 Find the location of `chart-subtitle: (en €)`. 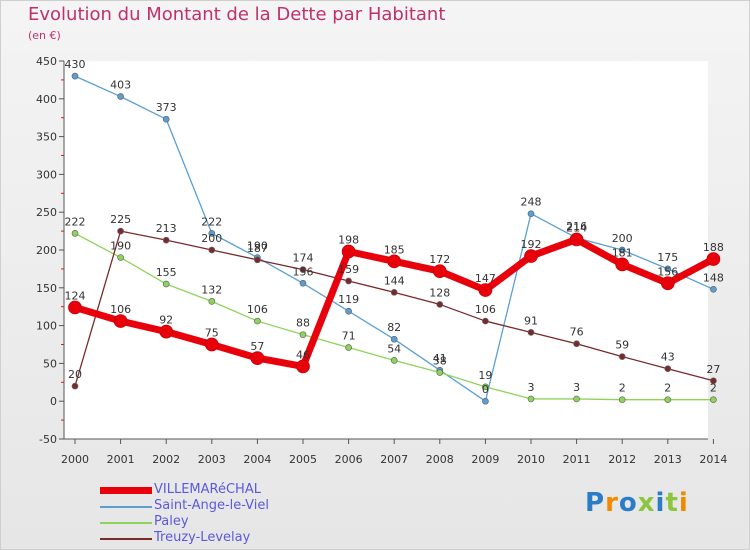

chart-subtitle: (en €) is located at coordinates (44, 35).